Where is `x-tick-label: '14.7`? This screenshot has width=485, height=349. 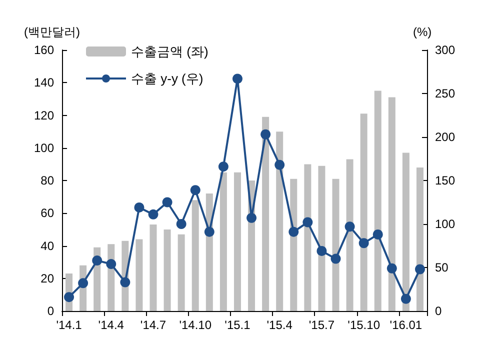
x-tick-label: '14.7 is located at coordinates (153, 325).